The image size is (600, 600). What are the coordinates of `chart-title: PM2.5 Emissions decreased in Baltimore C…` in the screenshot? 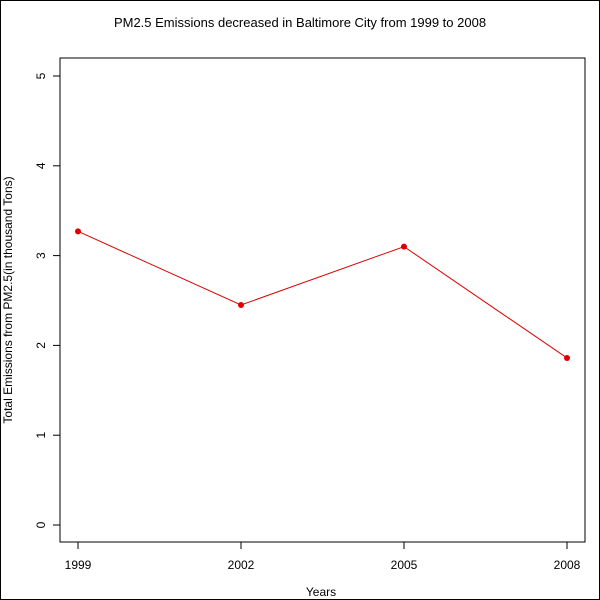 It's located at (300, 22).